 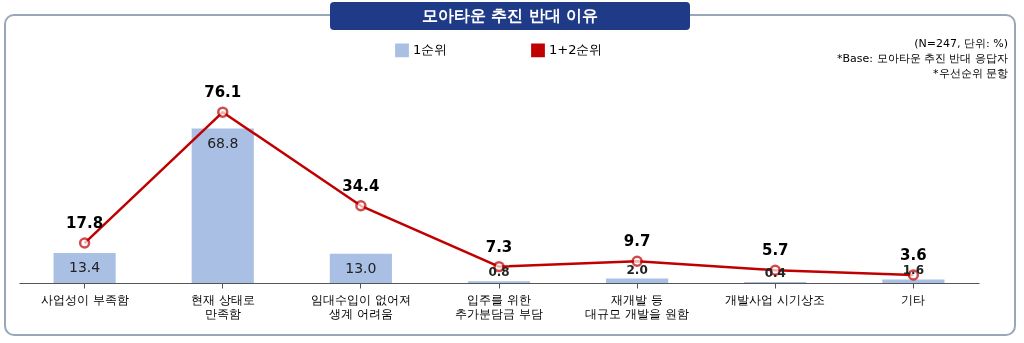 What do you see at coordinates (430, 50) in the screenshot?
I see `legend-label: 1순위` at bounding box center [430, 50].